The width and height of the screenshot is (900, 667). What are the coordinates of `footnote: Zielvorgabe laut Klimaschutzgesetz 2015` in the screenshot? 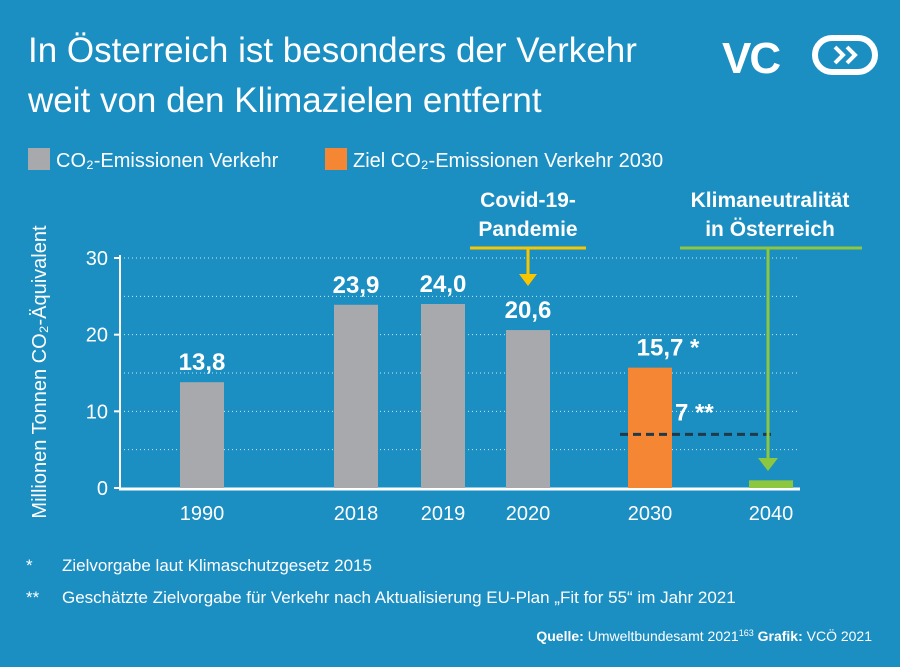 It's located at (217, 565).